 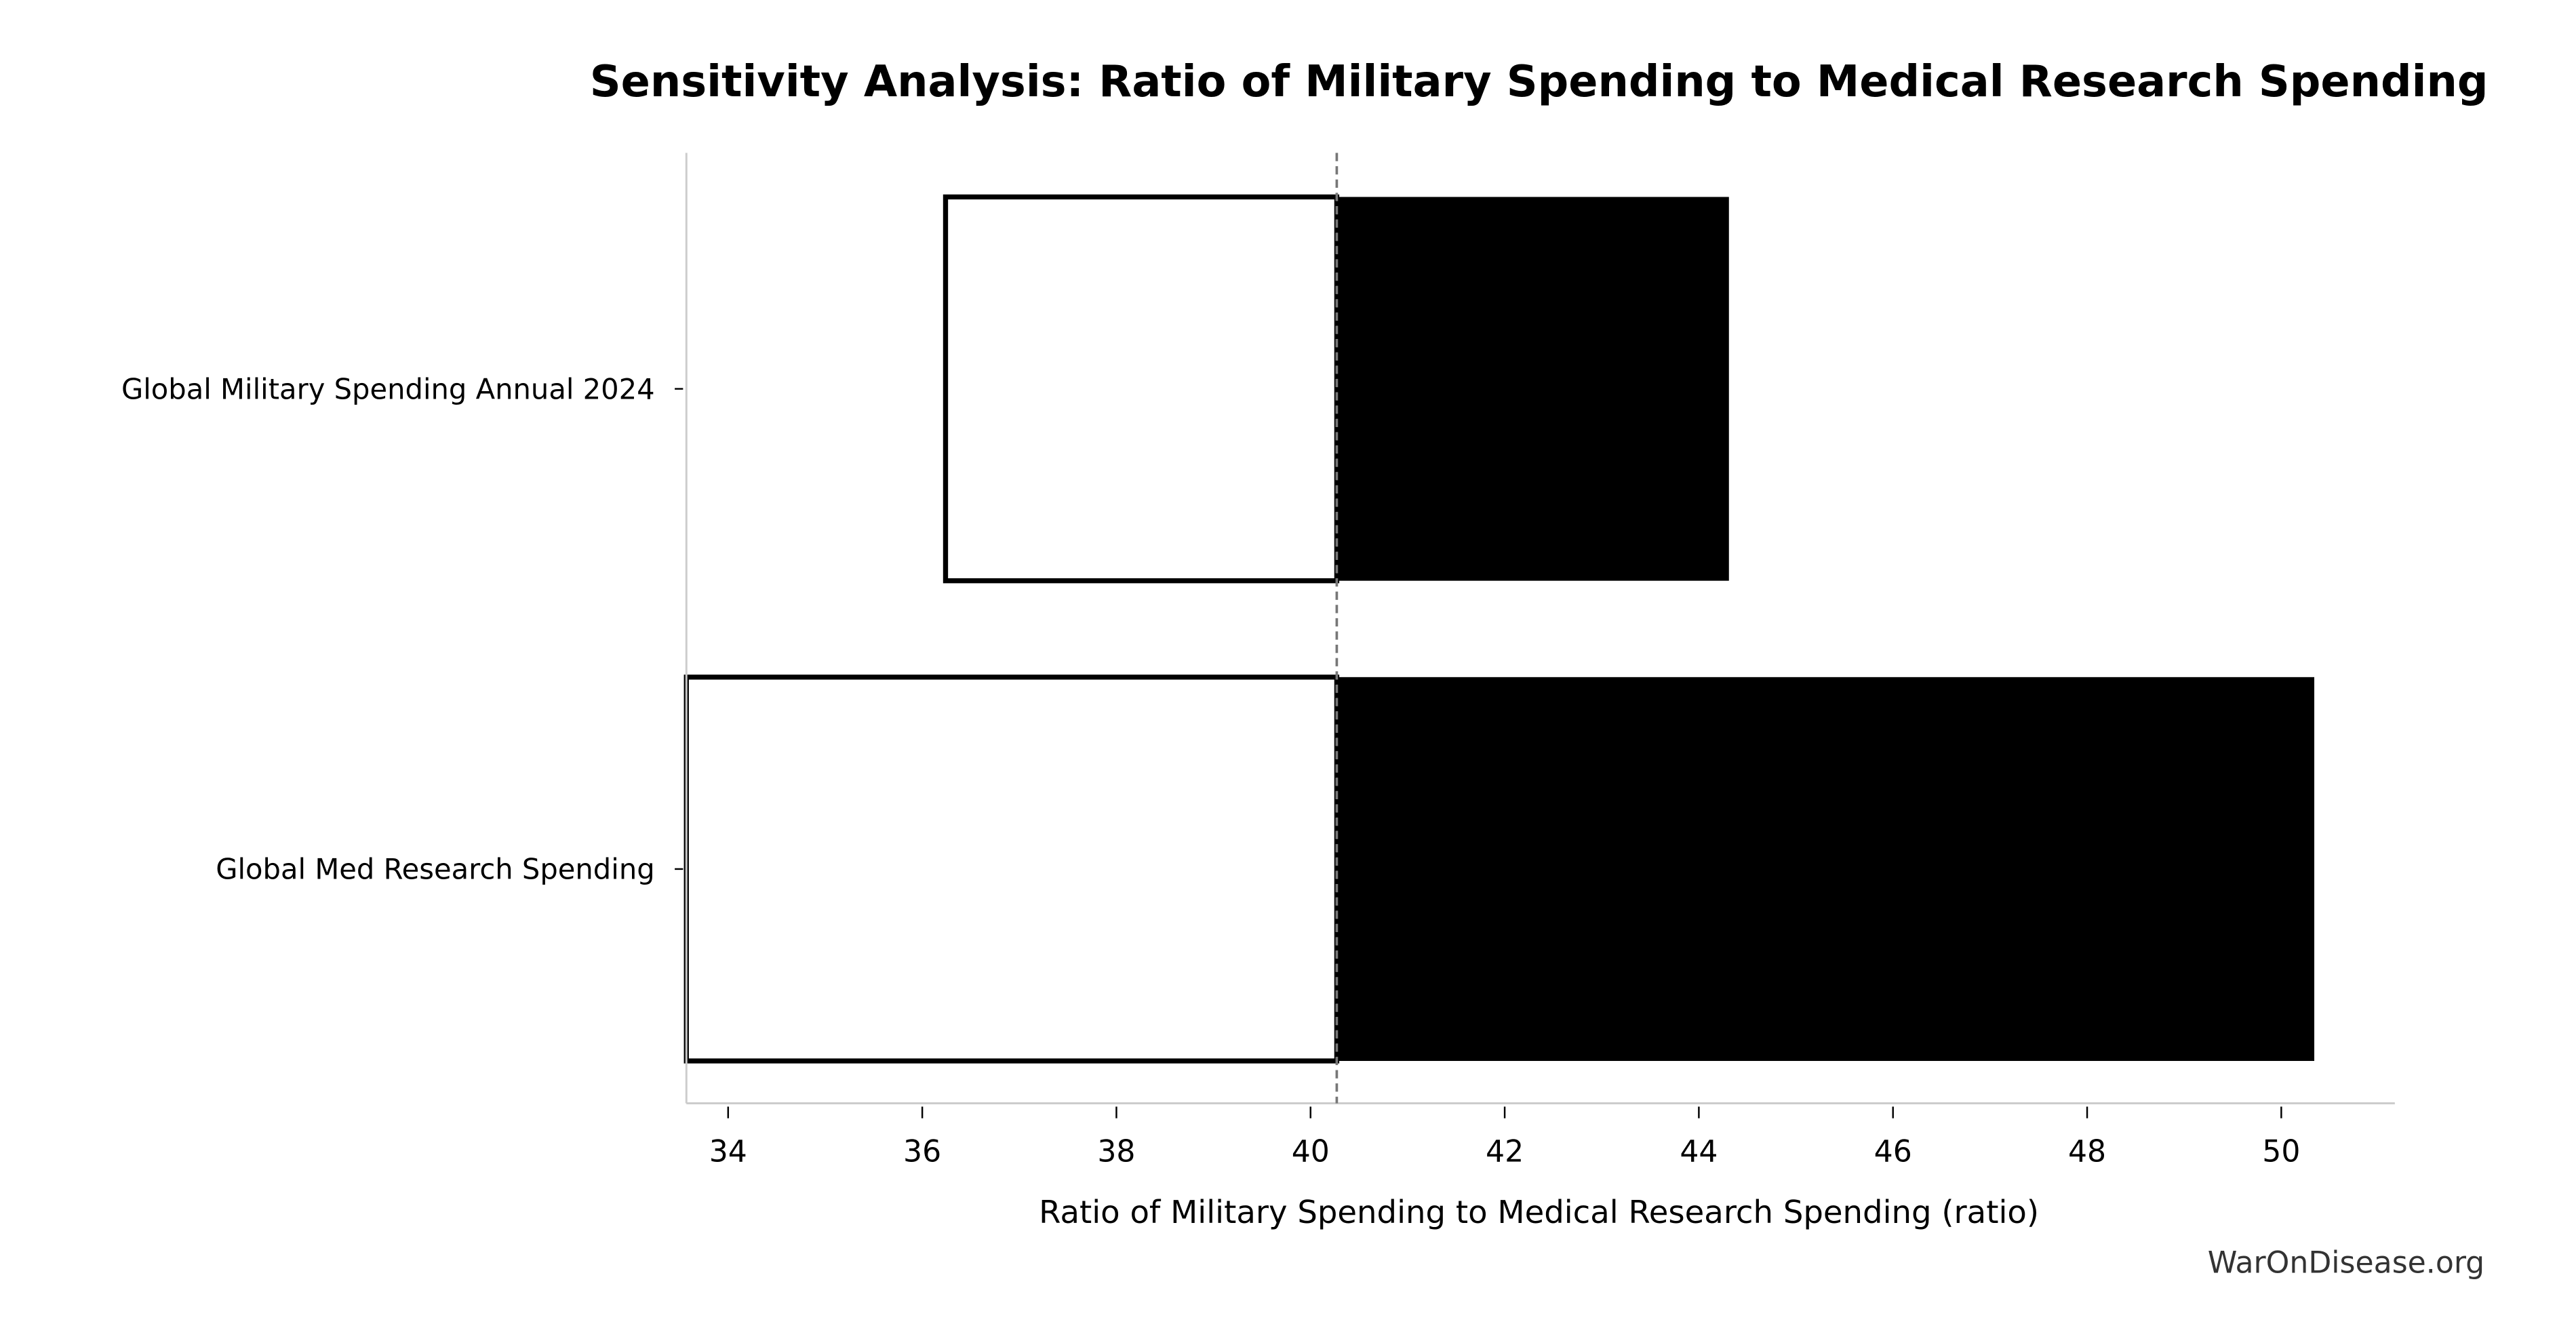 What do you see at coordinates (435, 870) in the screenshot?
I see `y-tick-label: Global Med Research Spending` at bounding box center [435, 870].